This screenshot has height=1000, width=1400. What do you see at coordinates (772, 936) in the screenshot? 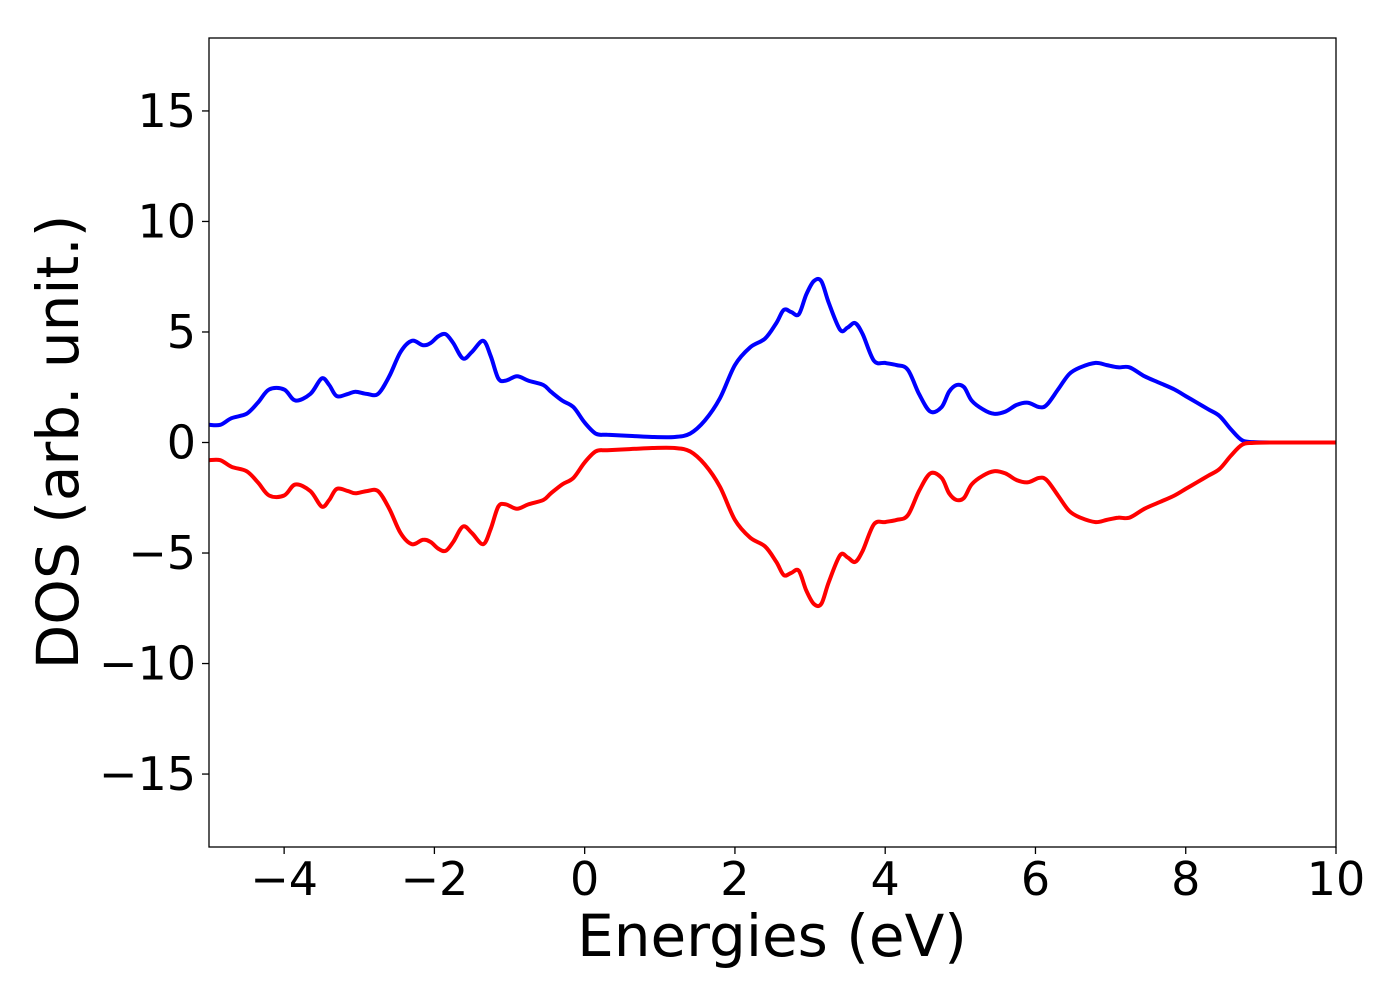
I see `x-axis-label: Energies (eV)` at bounding box center [772, 936].